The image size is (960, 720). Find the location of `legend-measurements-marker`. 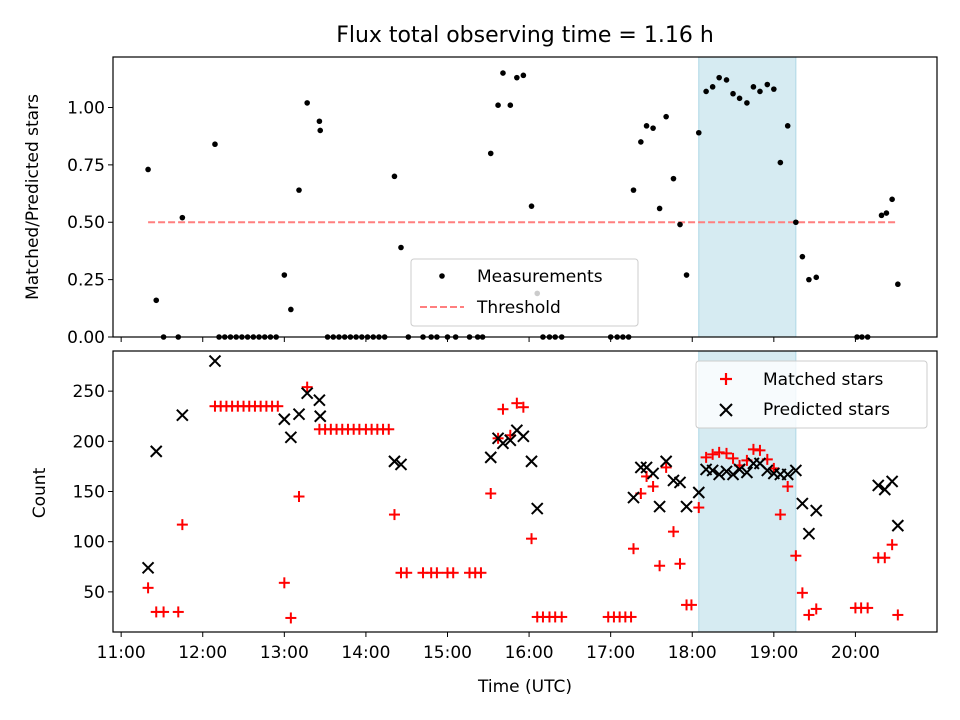

legend-measurements-marker is located at coordinates (442, 276).